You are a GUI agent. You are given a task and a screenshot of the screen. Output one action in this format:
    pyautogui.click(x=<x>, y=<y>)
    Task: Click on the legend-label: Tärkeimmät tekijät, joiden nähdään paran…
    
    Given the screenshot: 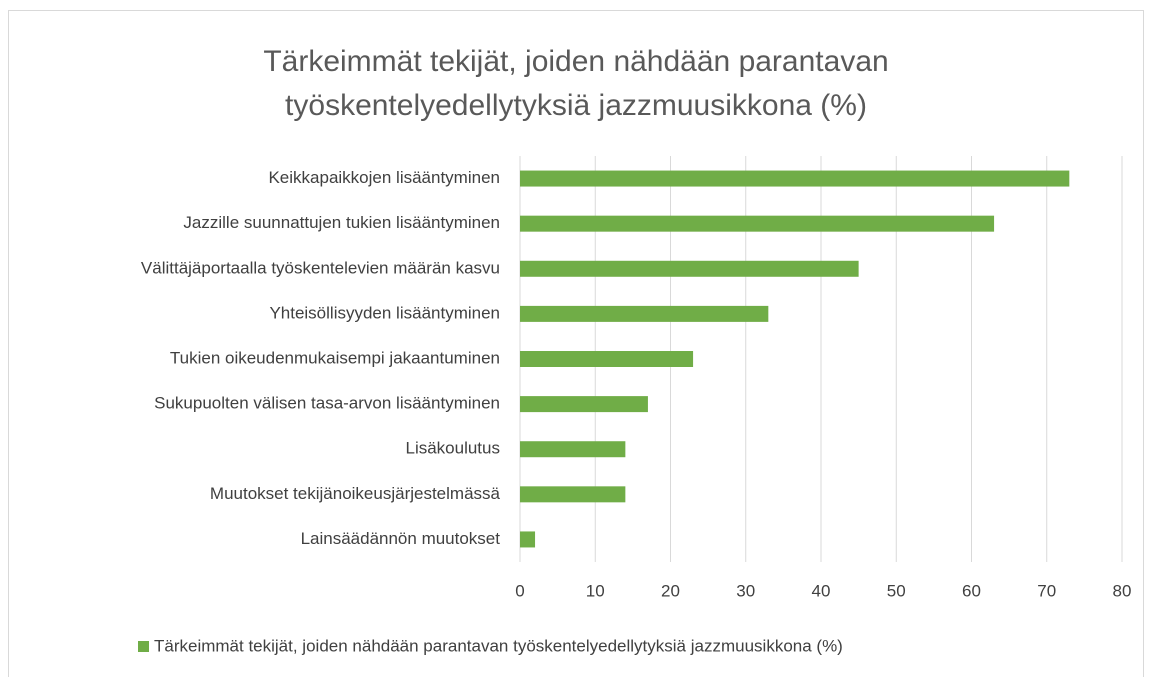 What is the action you would take?
    pyautogui.click(x=498, y=645)
    